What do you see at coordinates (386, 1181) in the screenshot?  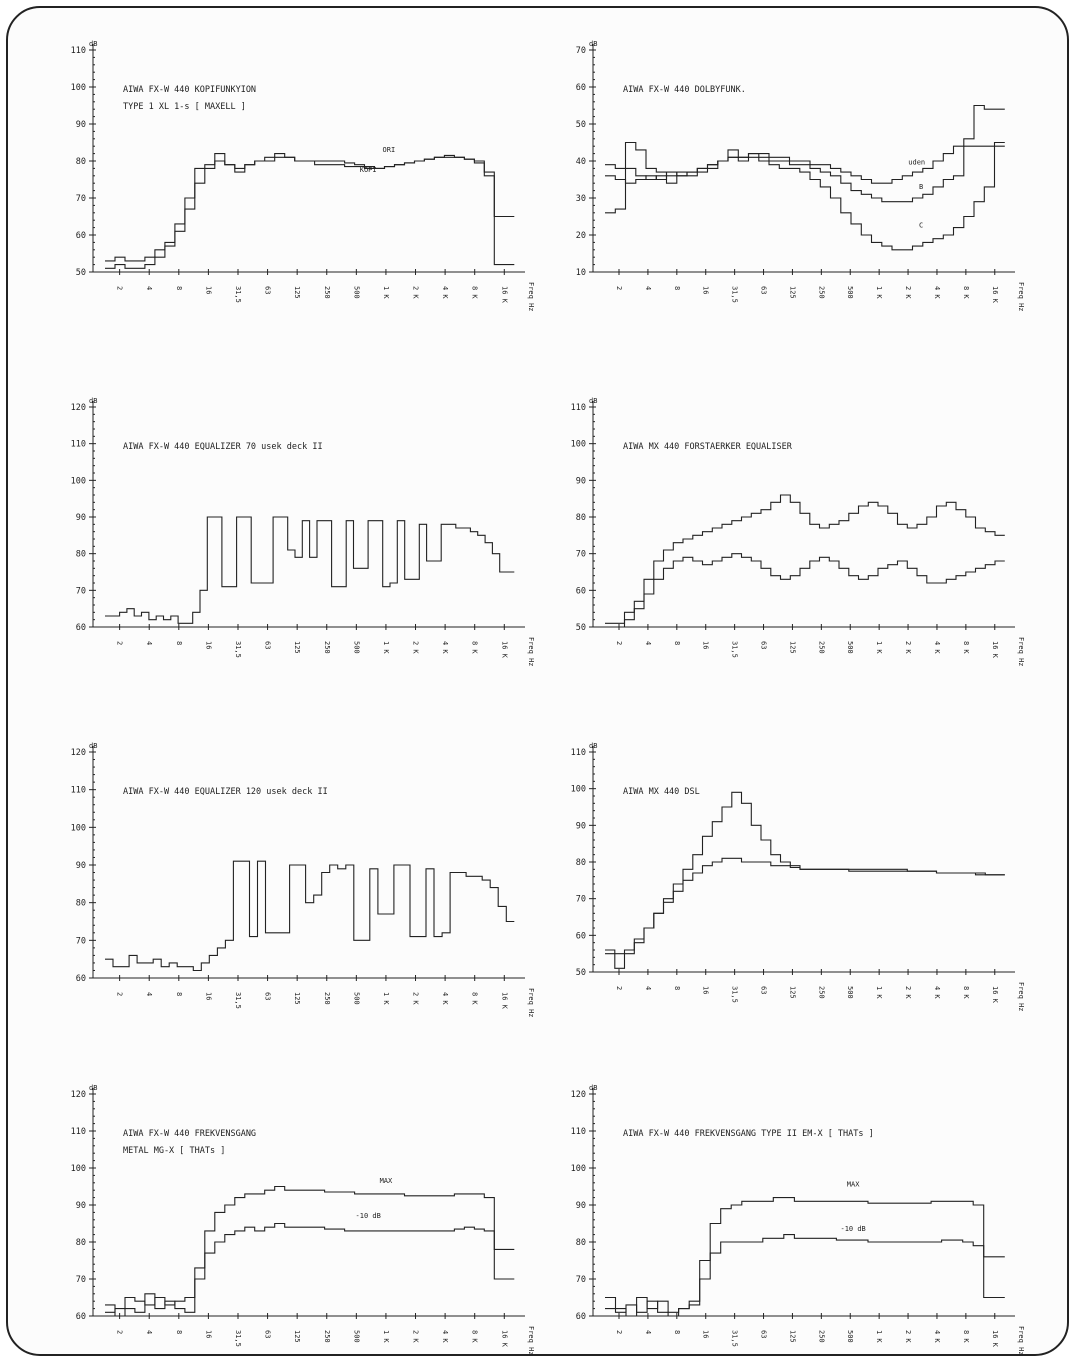 I see `annotation-label: MAX` at bounding box center [386, 1181].